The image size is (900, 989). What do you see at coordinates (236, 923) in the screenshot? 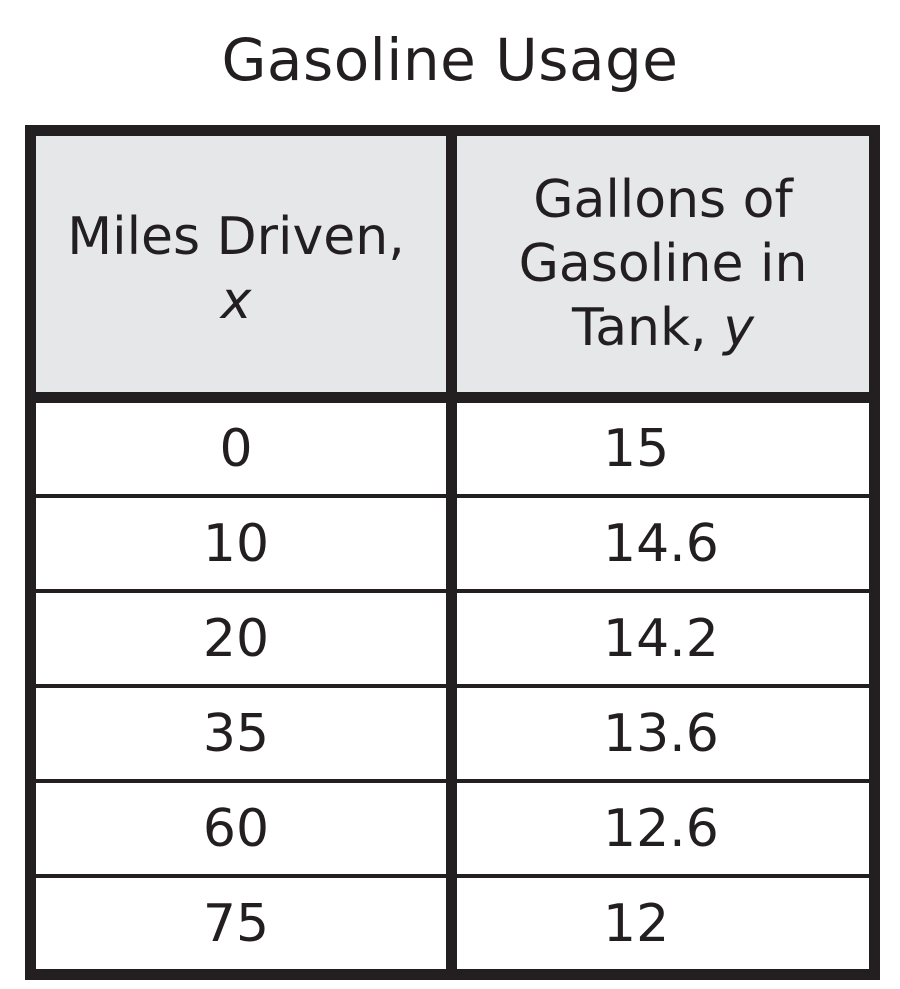
I see `miles-value: 75` at bounding box center [236, 923].